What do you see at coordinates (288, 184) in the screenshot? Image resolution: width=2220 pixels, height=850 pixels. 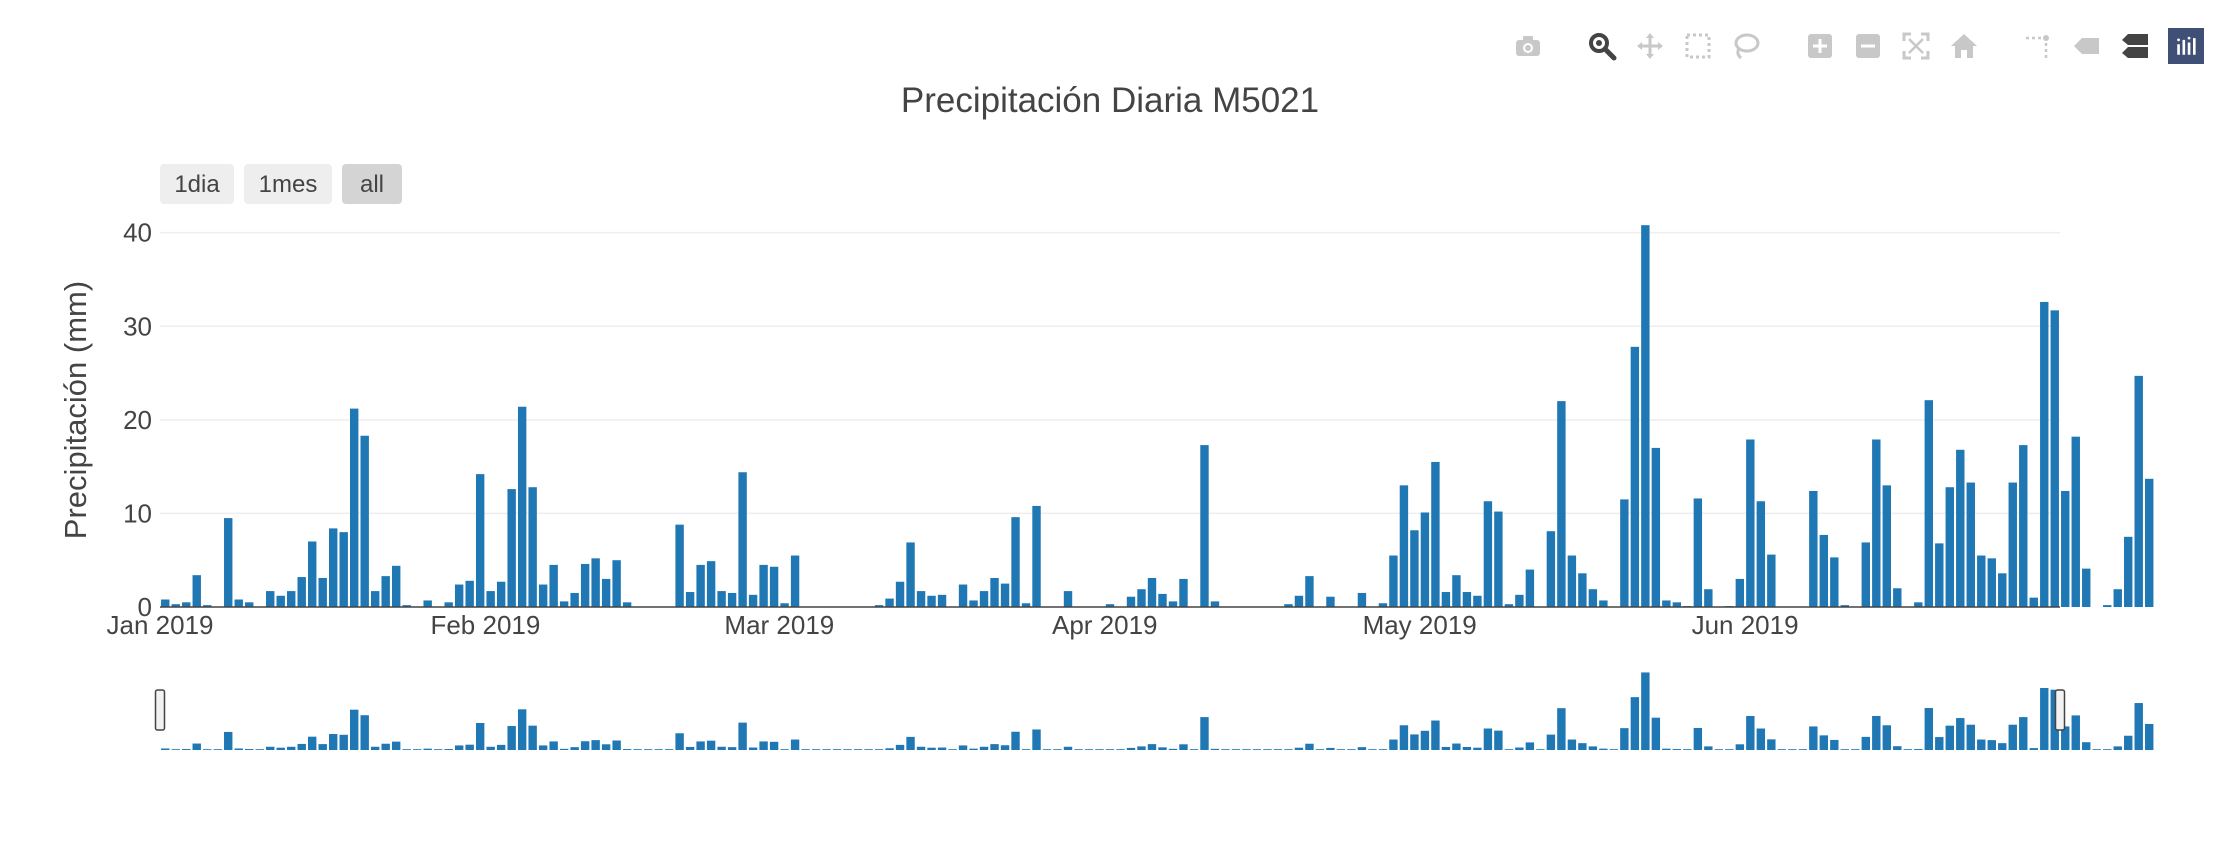 I see `range-button-1mes: 1mes` at bounding box center [288, 184].